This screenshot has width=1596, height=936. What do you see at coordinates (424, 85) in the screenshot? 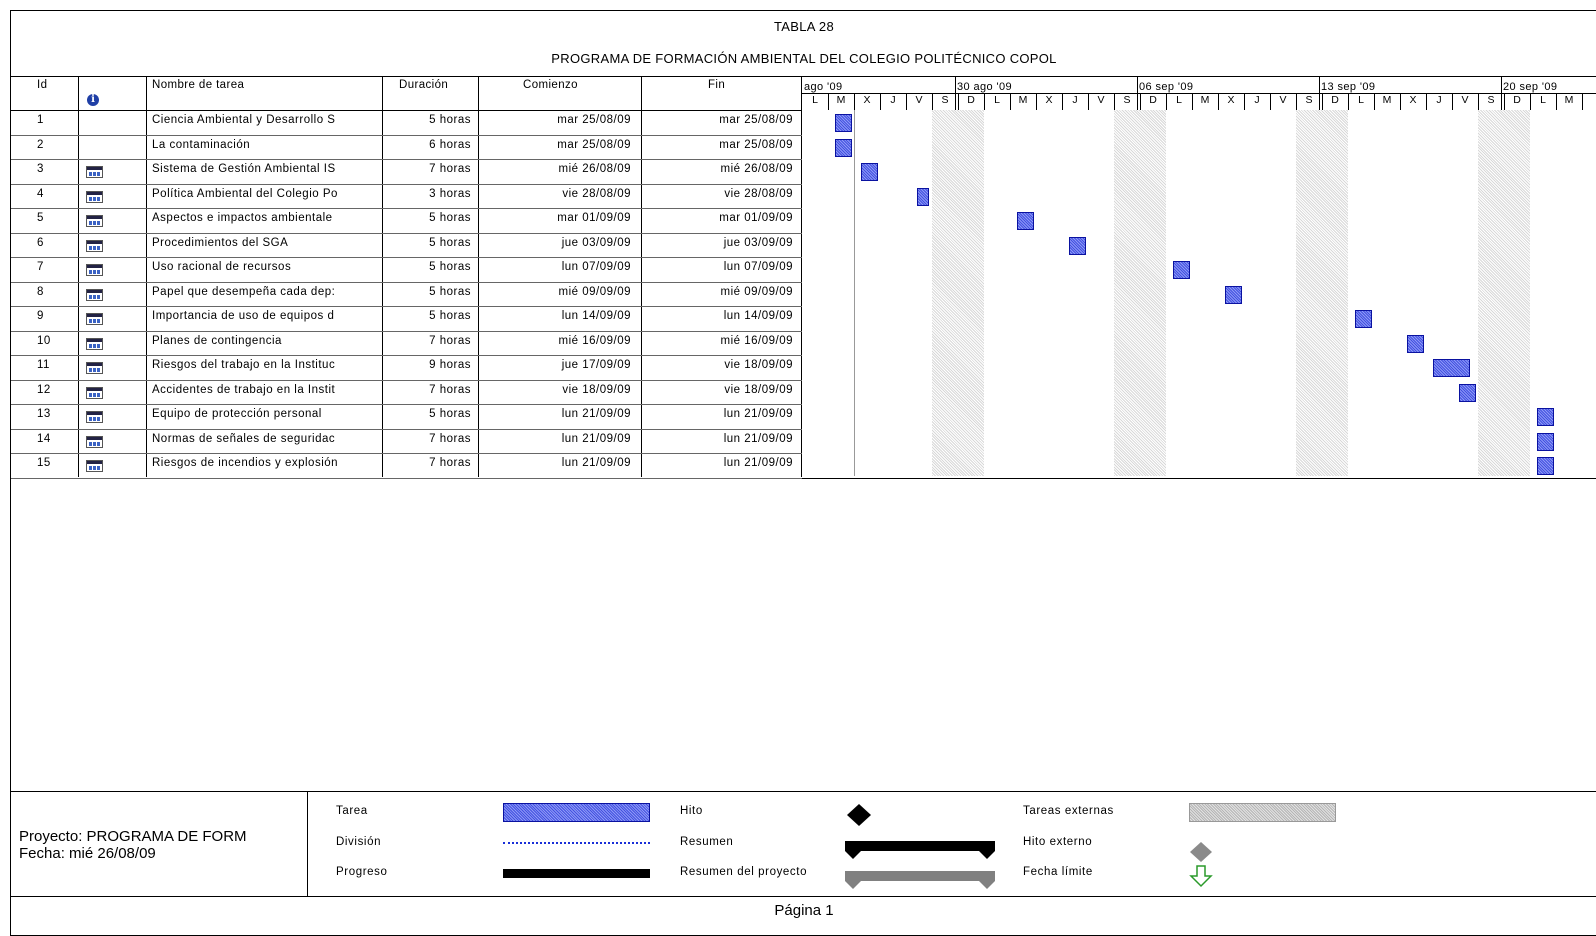
I see `header-duration: Duración` at bounding box center [424, 85].